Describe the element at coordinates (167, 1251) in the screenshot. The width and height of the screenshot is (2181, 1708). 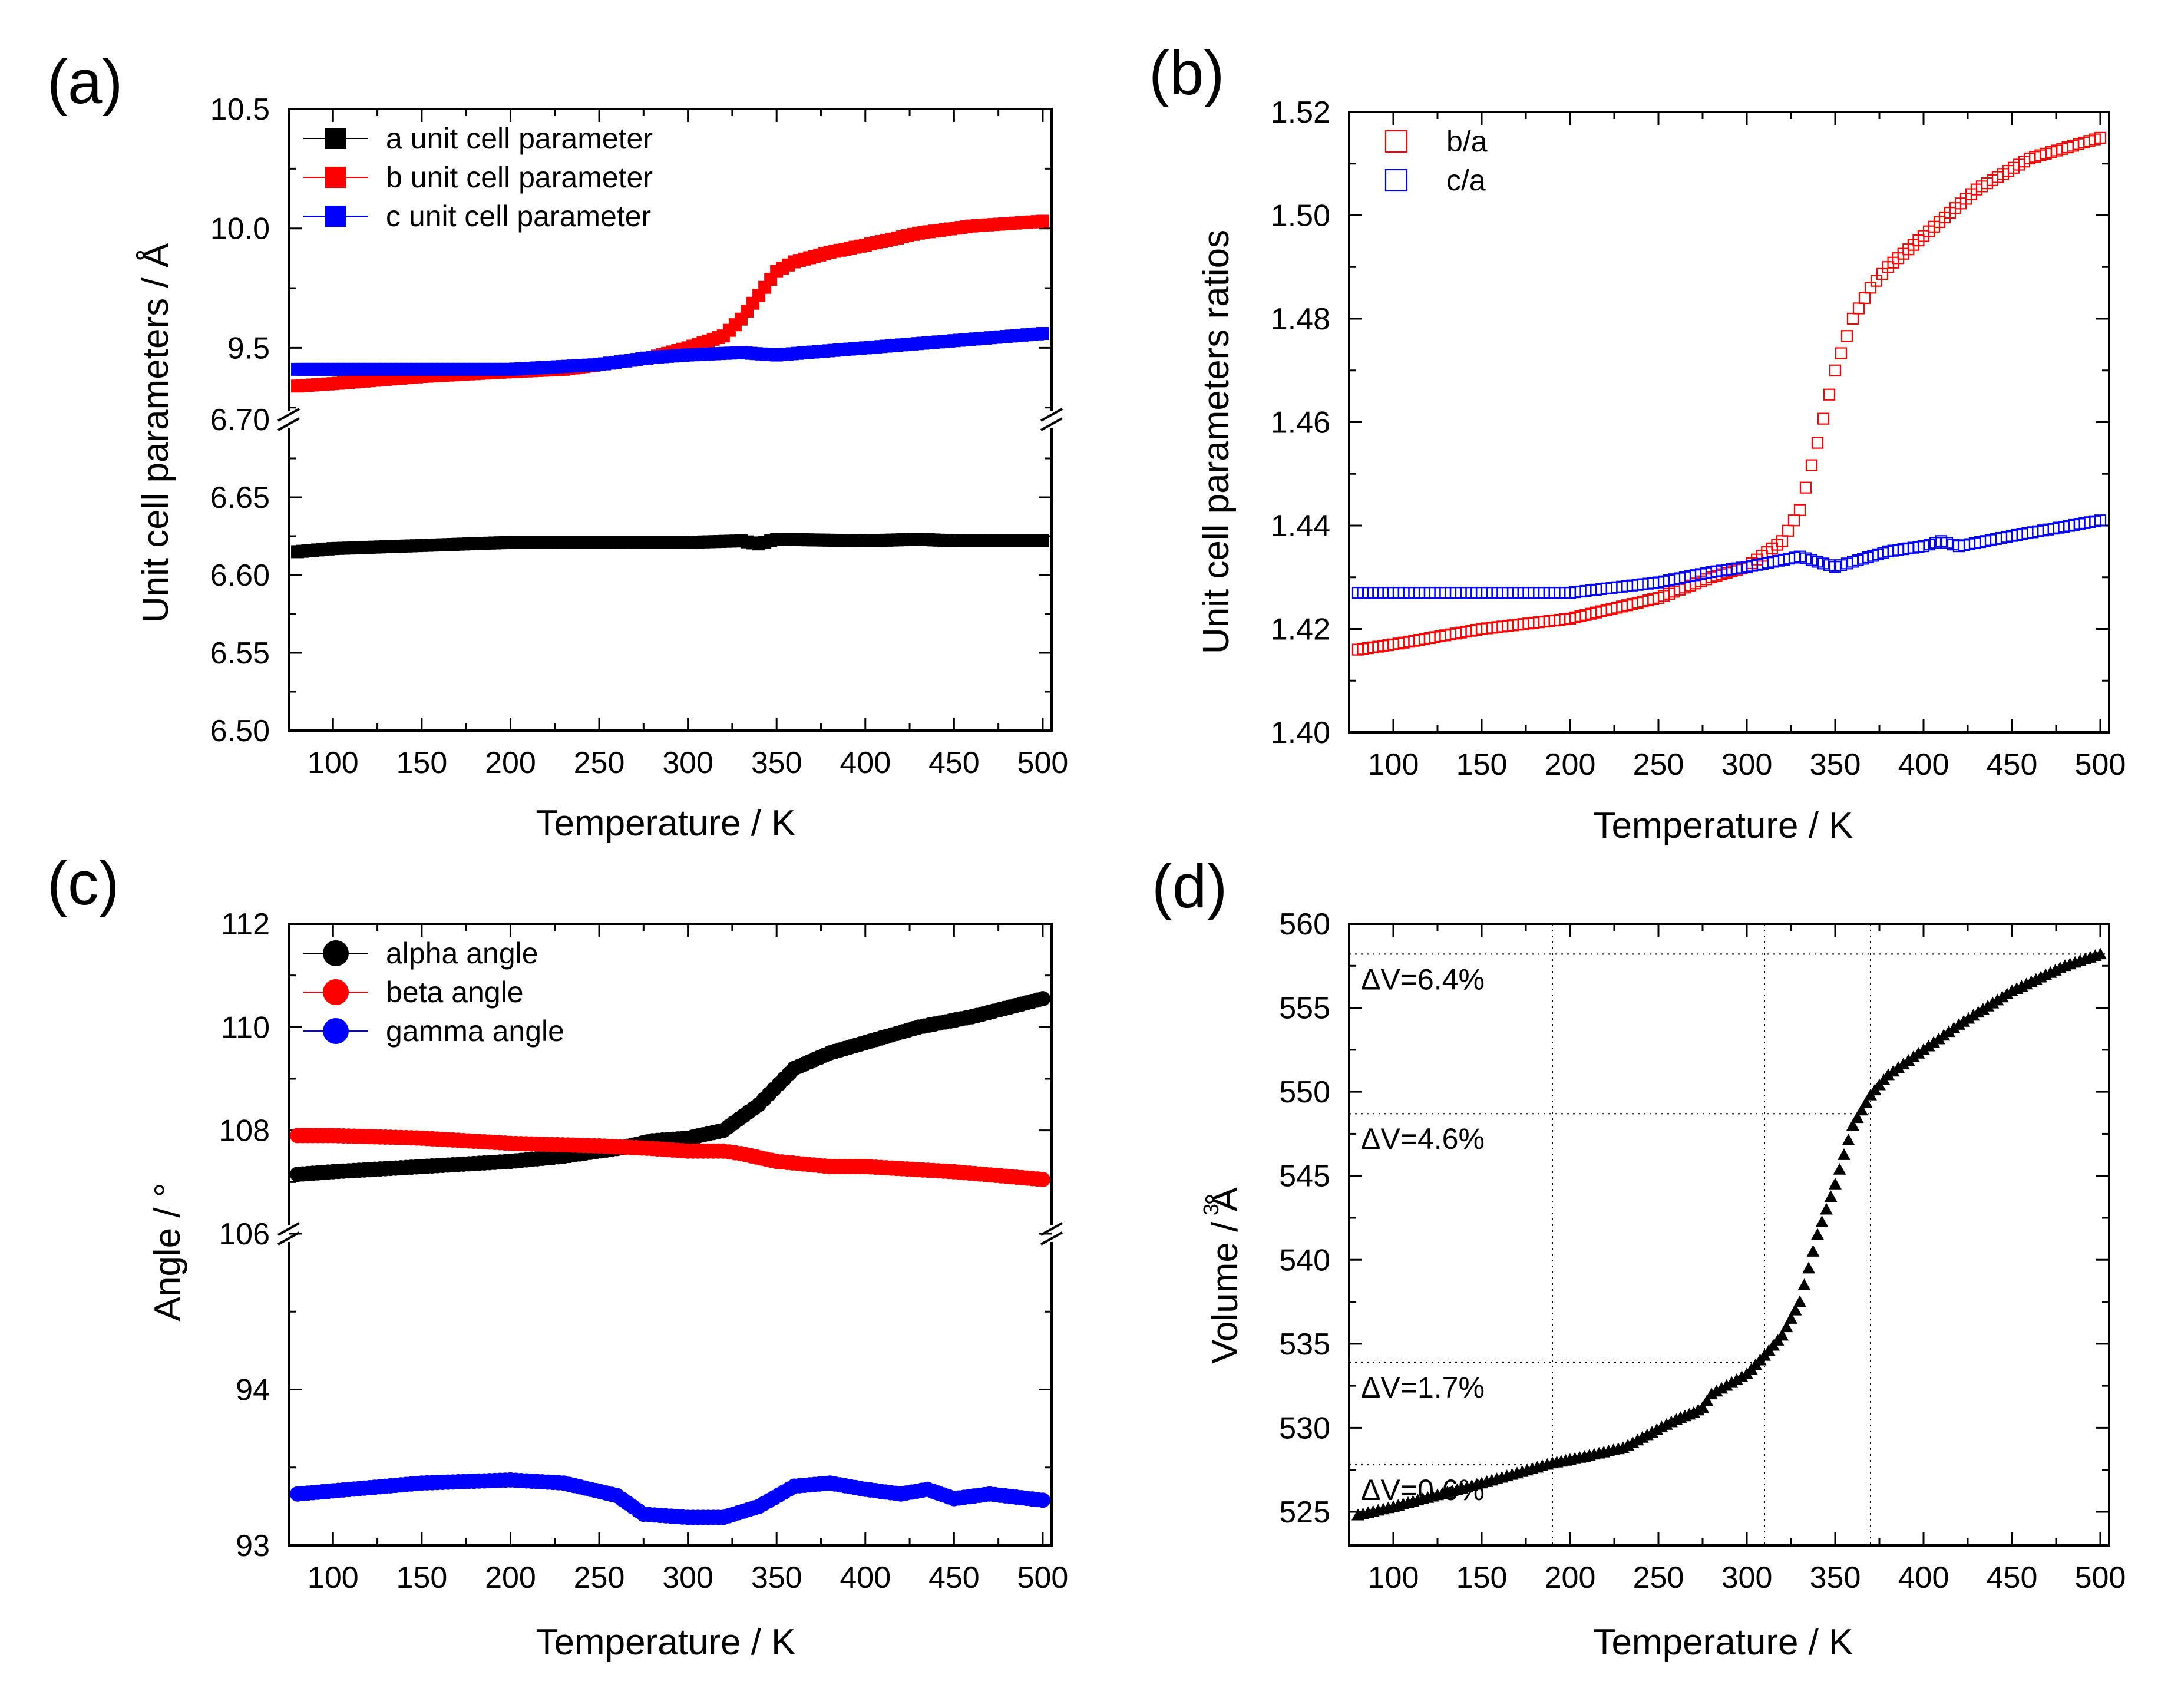
I see `y-axis-title-c: Angle / °` at that location.